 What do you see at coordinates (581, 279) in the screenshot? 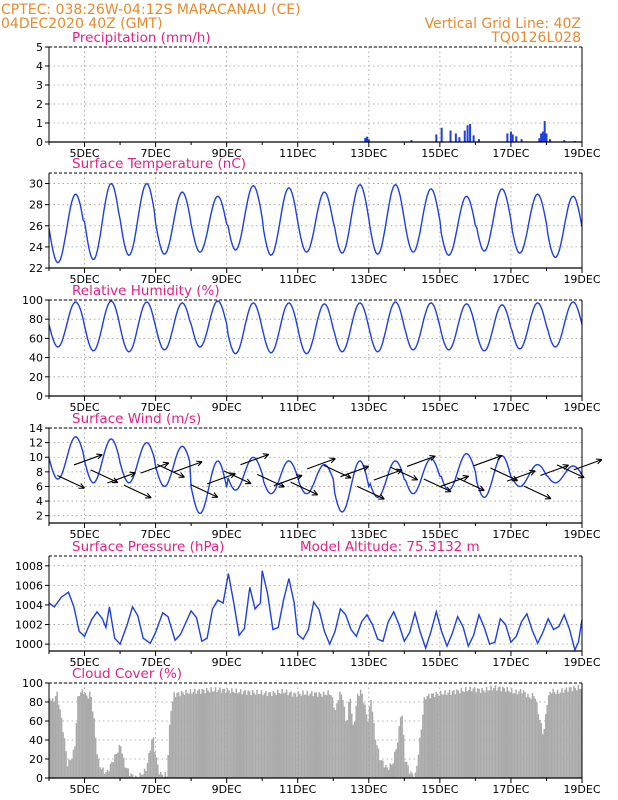
I see `x-tick-label: 19DEC` at bounding box center [581, 279].